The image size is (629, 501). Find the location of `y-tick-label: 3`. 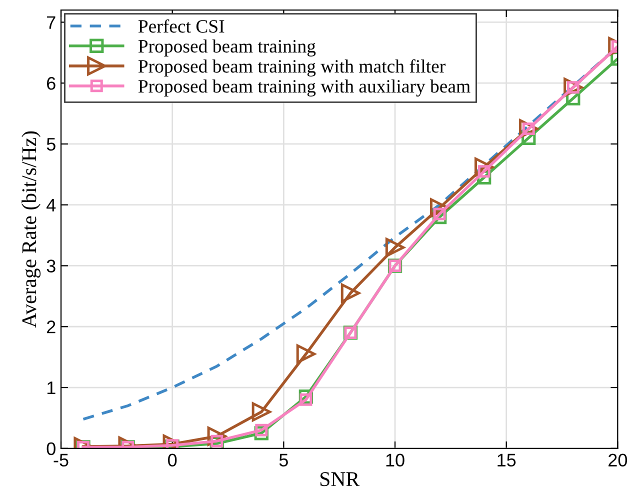

y-tick-label: 3 is located at coordinates (51, 266).